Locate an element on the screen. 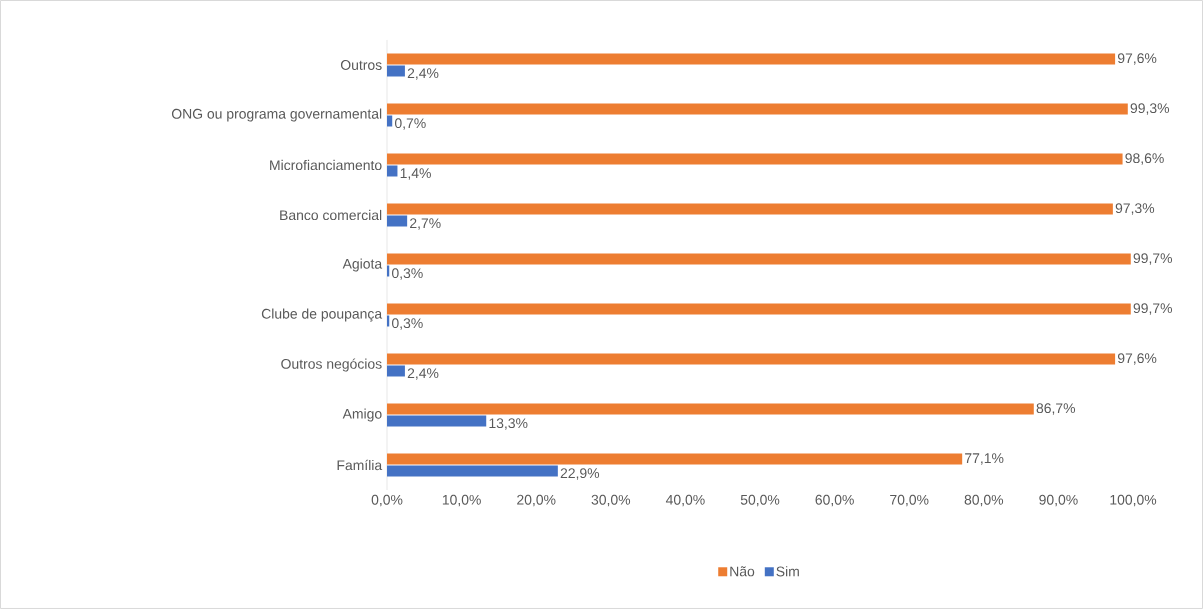  data-label: 99,3% is located at coordinates (1150, 109).